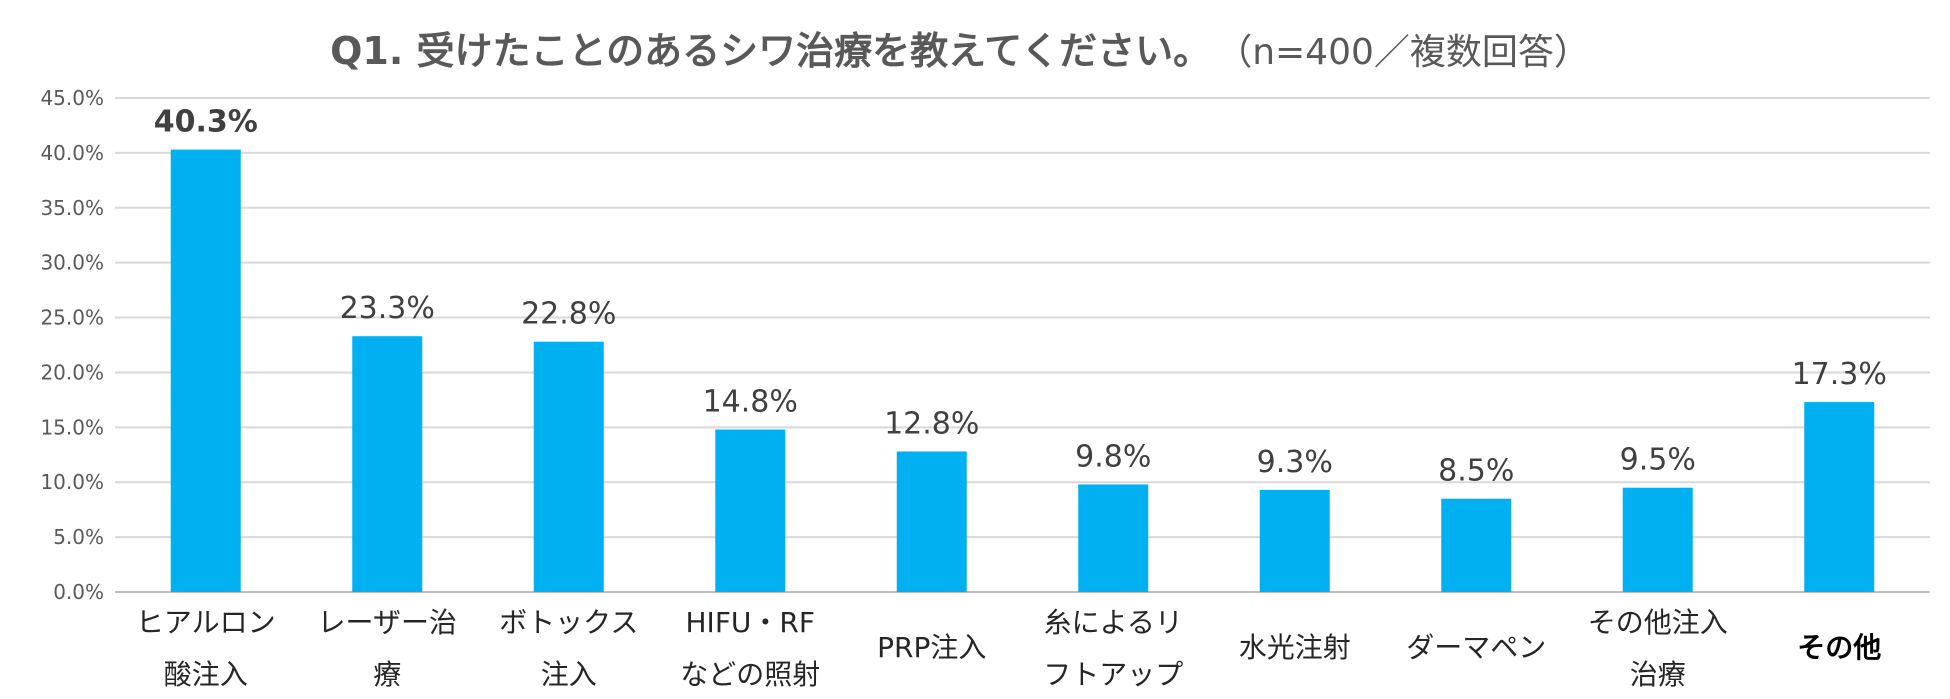  What do you see at coordinates (1658, 460) in the screenshot?
I see `data-label: 9.5%` at bounding box center [1658, 460].